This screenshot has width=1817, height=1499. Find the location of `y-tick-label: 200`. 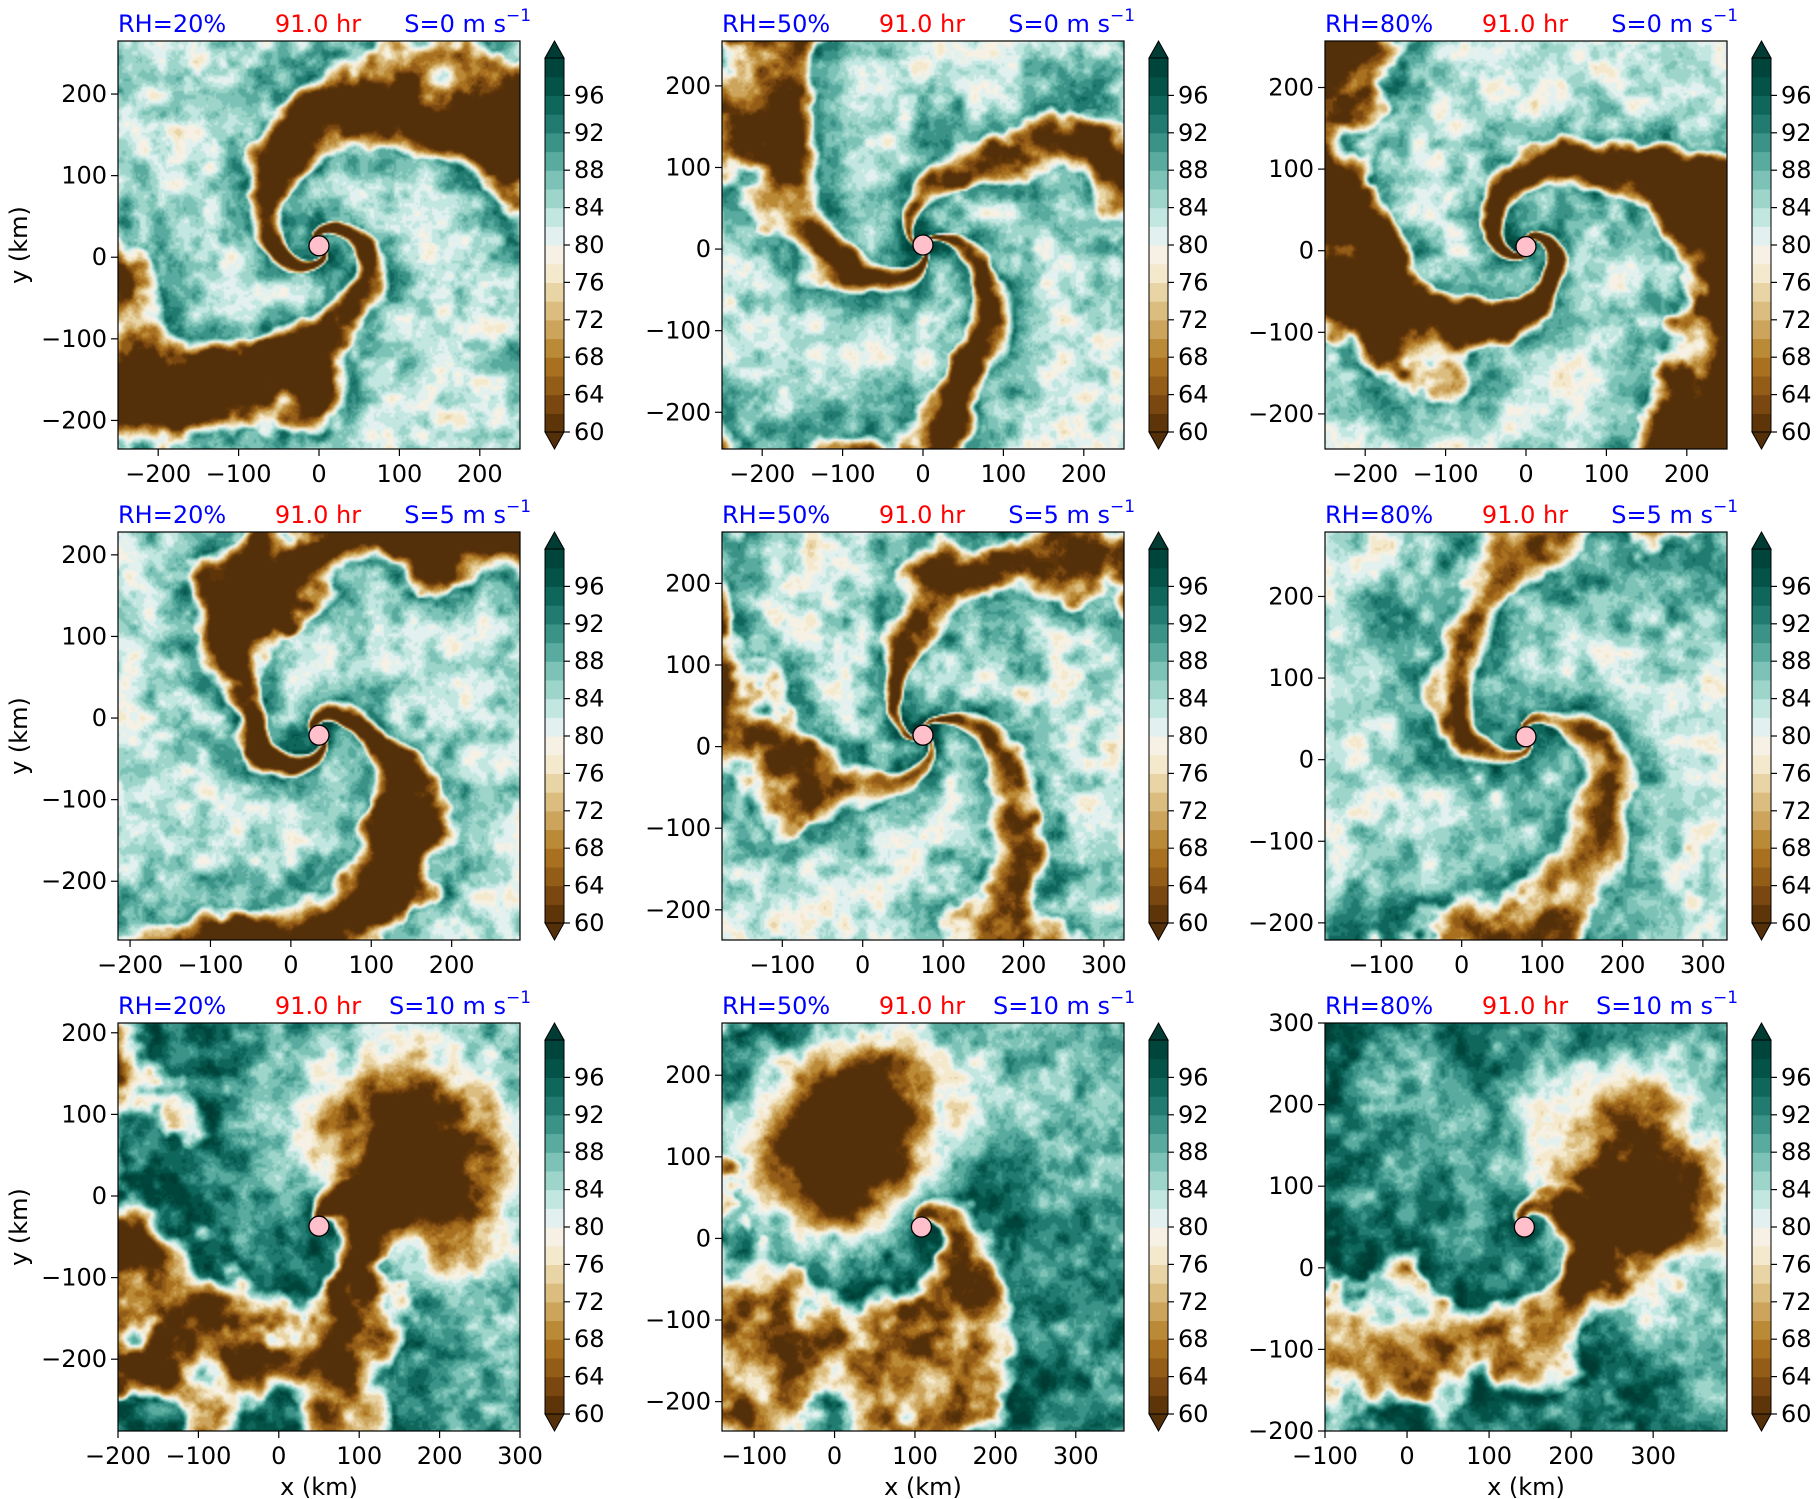

y-tick-label: 200 is located at coordinates (84, 94).